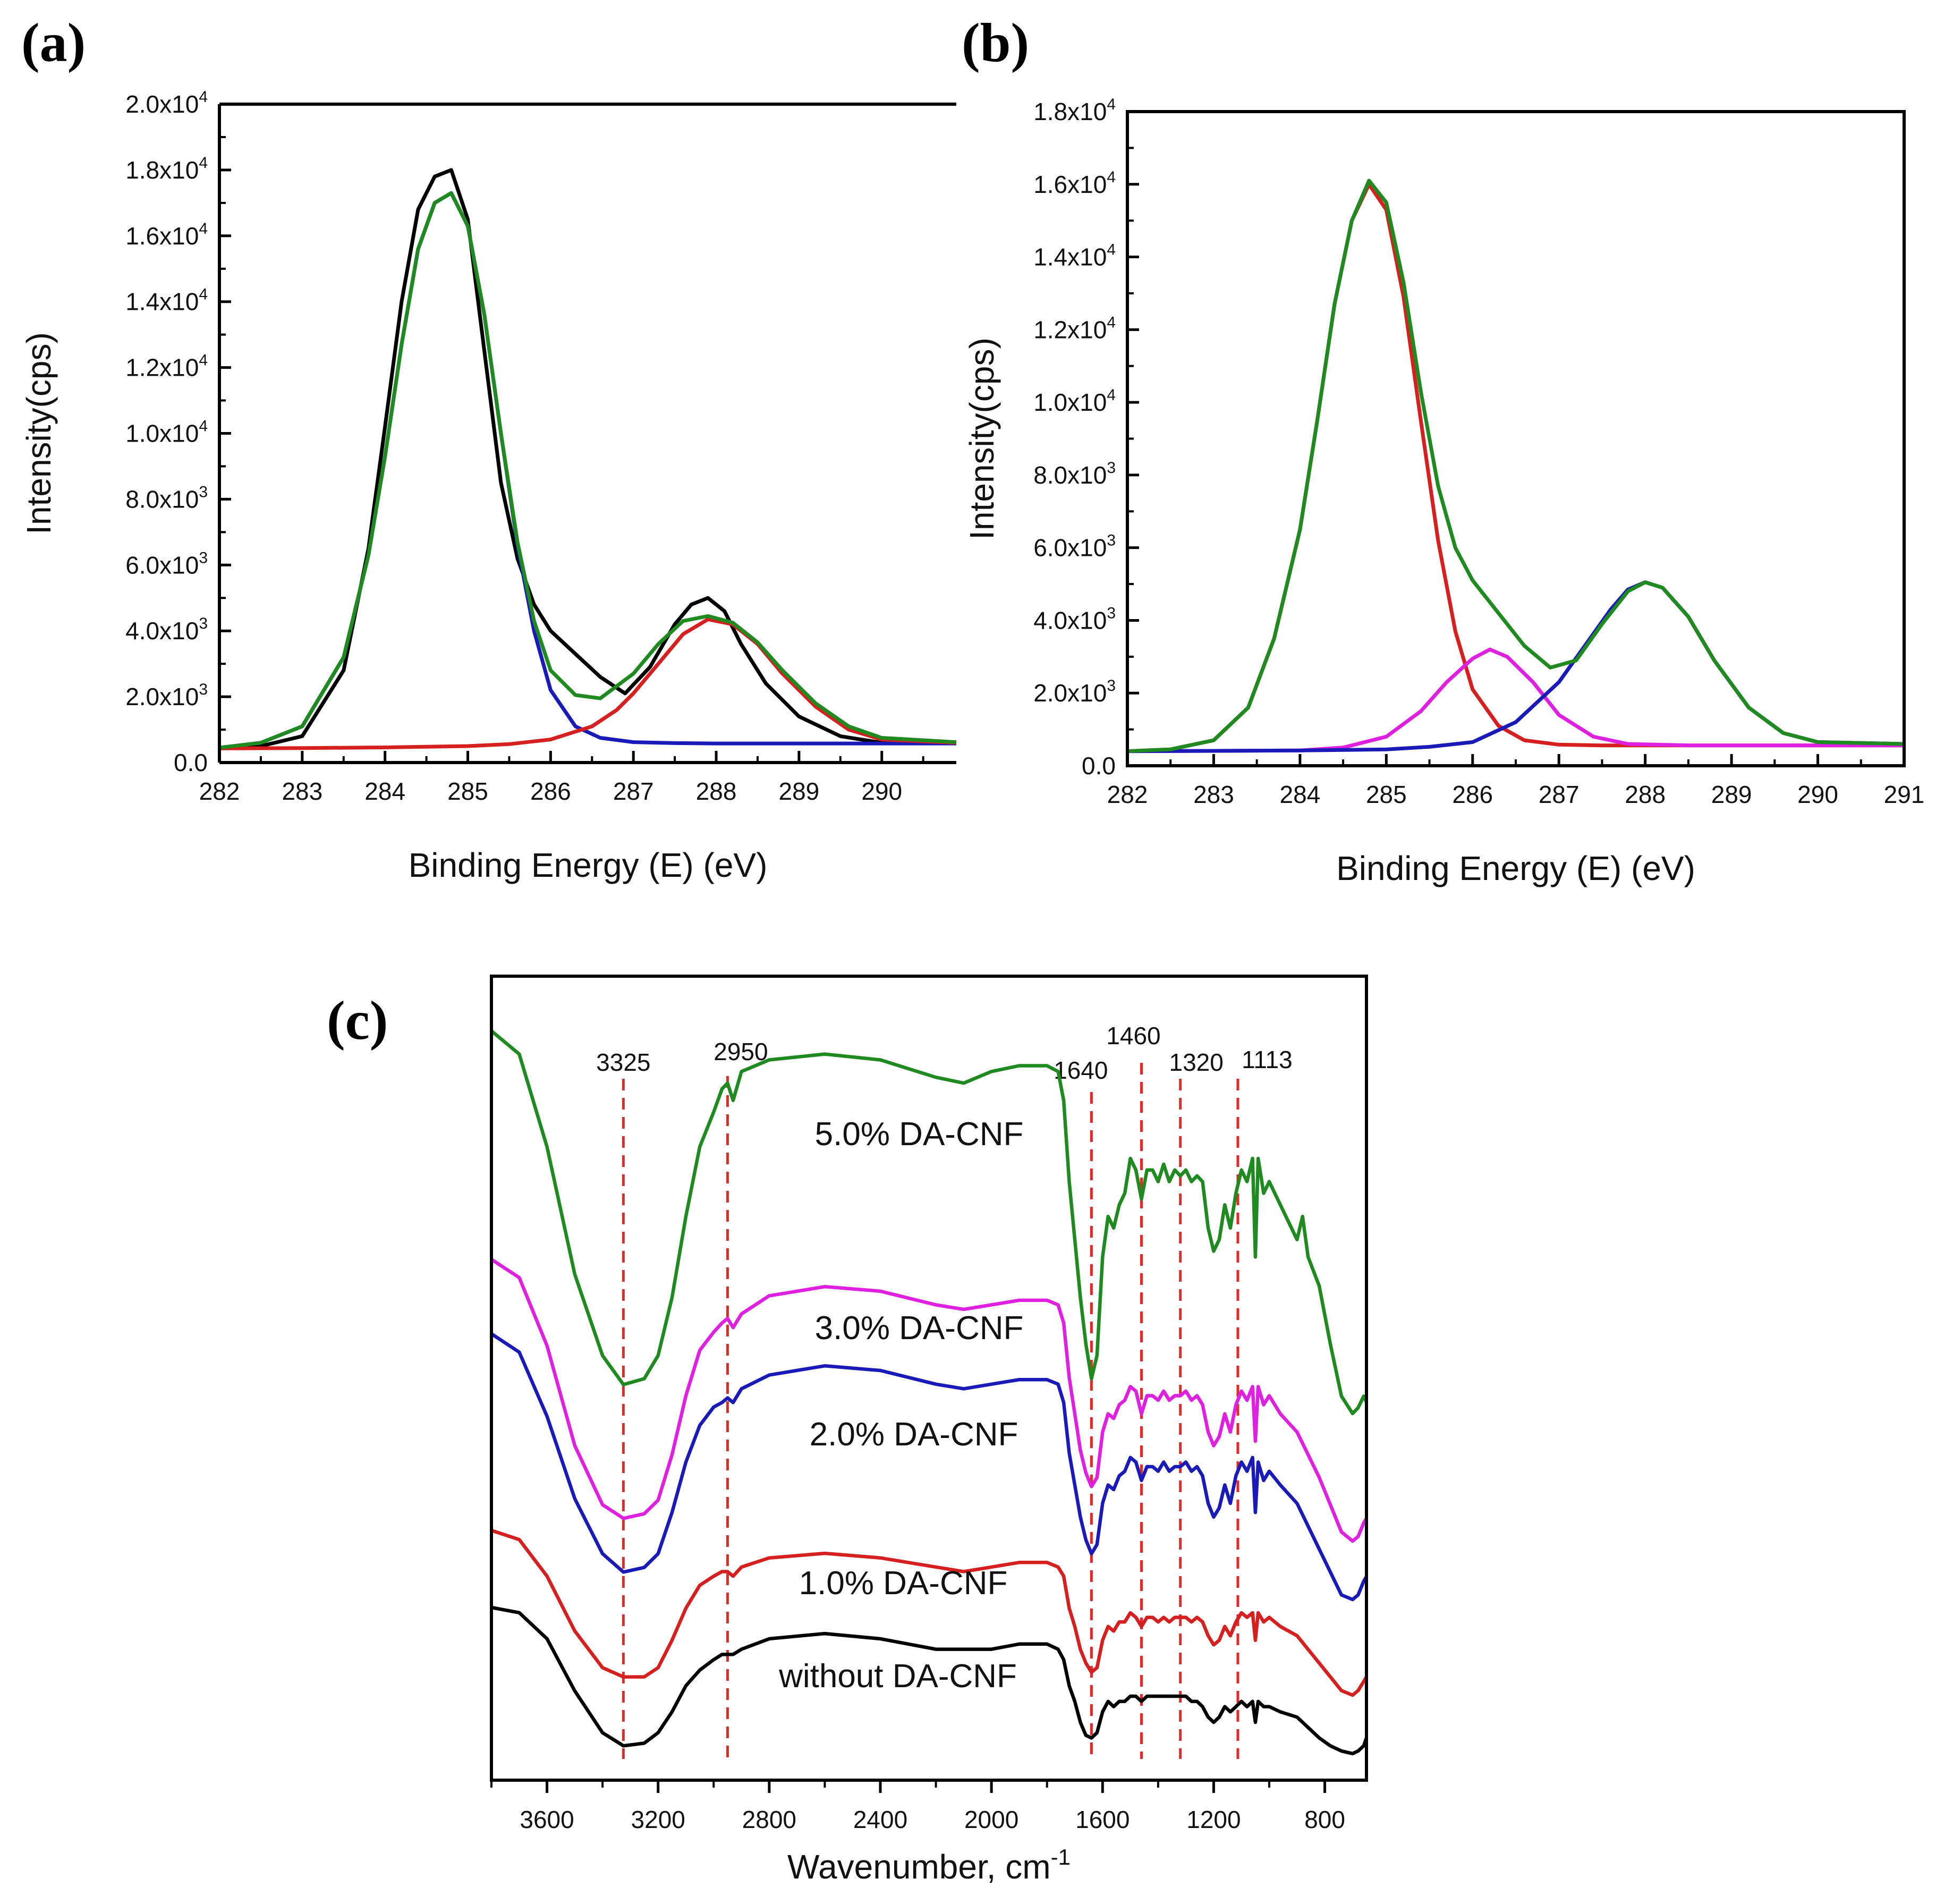  What do you see at coordinates (1472, 795) in the screenshot?
I see `x-tick-label: 286` at bounding box center [1472, 795].